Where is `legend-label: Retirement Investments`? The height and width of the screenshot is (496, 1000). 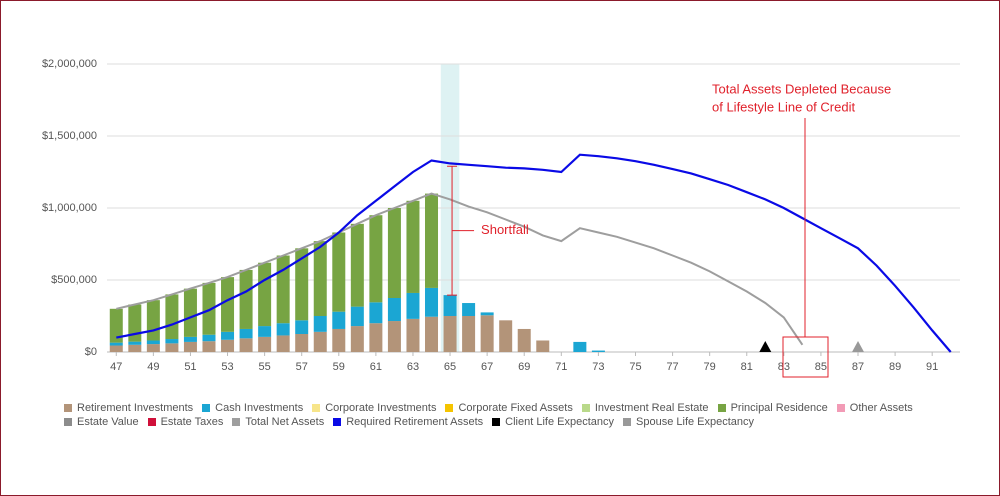
legend-label: Retirement Investments is located at coordinates (135, 408).